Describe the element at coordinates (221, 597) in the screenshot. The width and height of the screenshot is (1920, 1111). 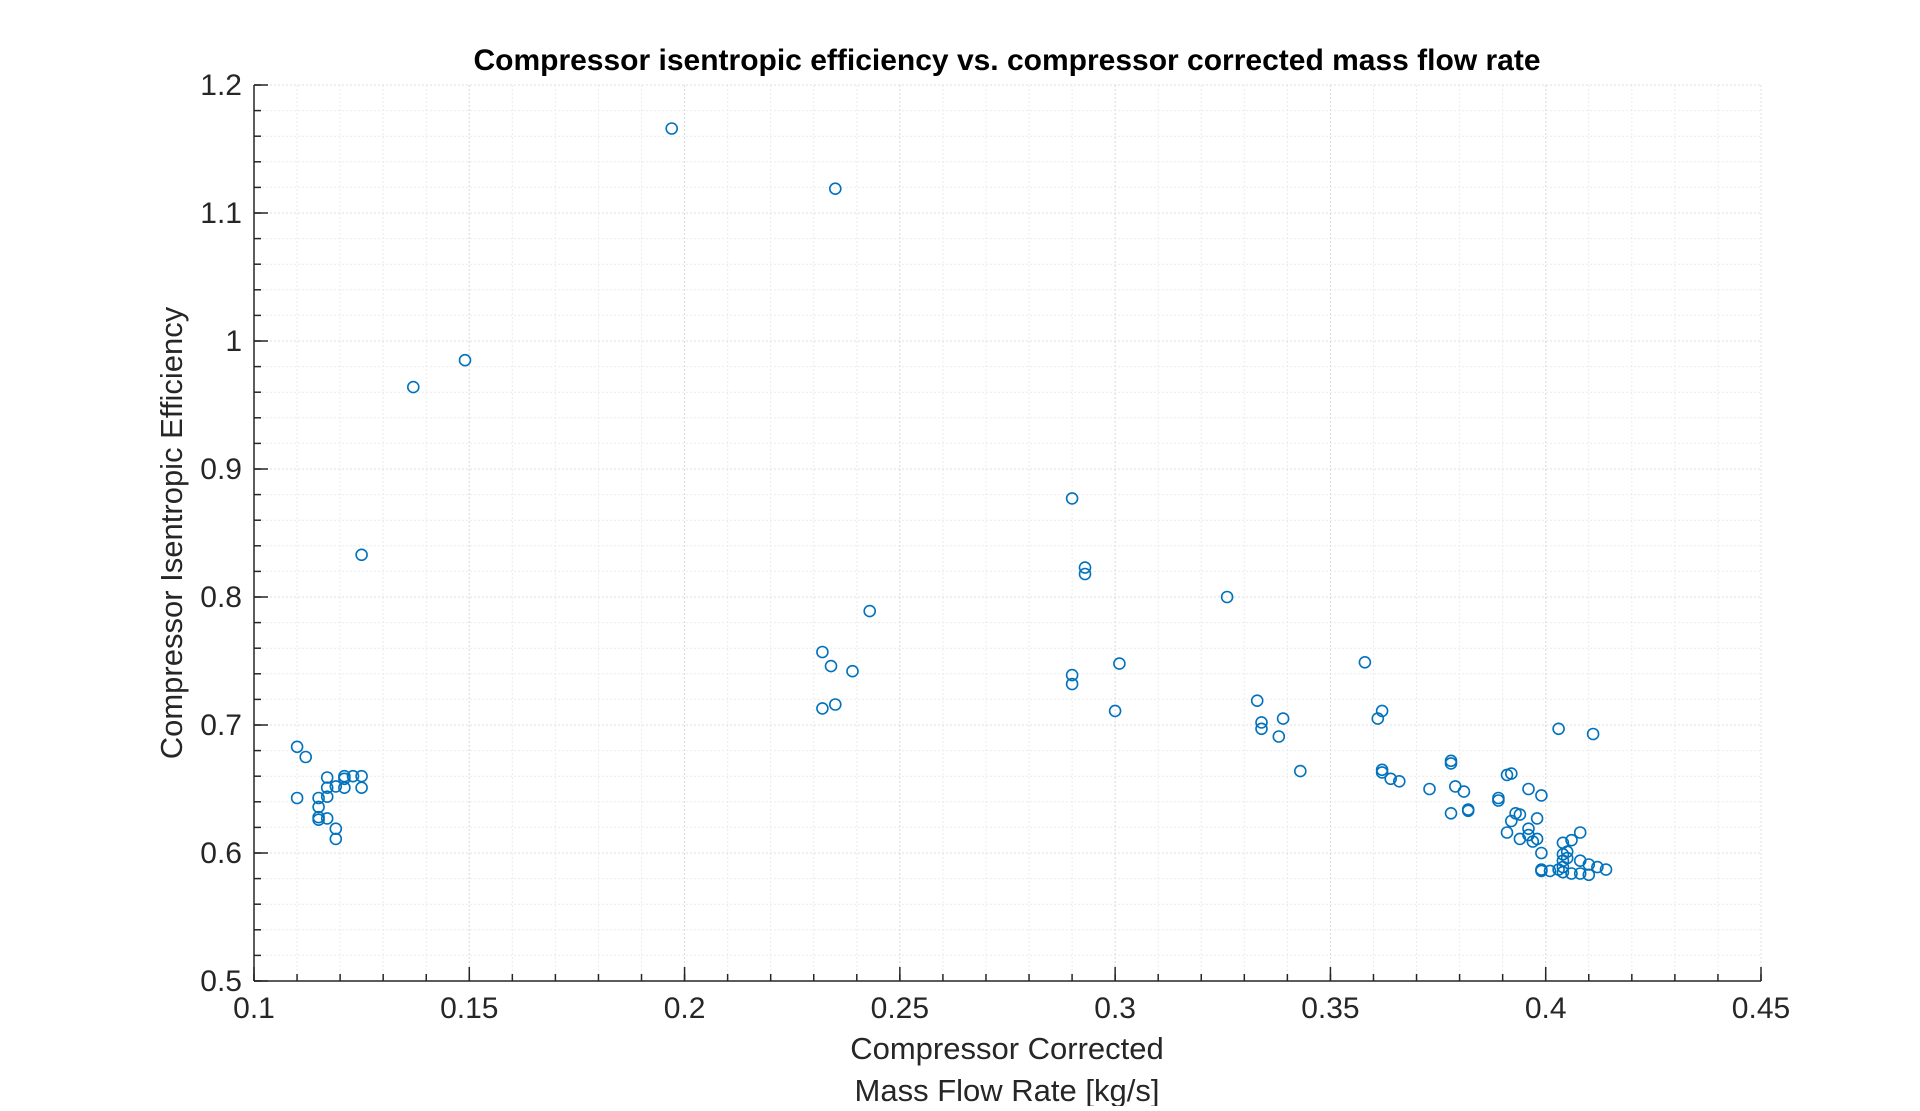
I see `y-tick-label: 0.8` at that location.